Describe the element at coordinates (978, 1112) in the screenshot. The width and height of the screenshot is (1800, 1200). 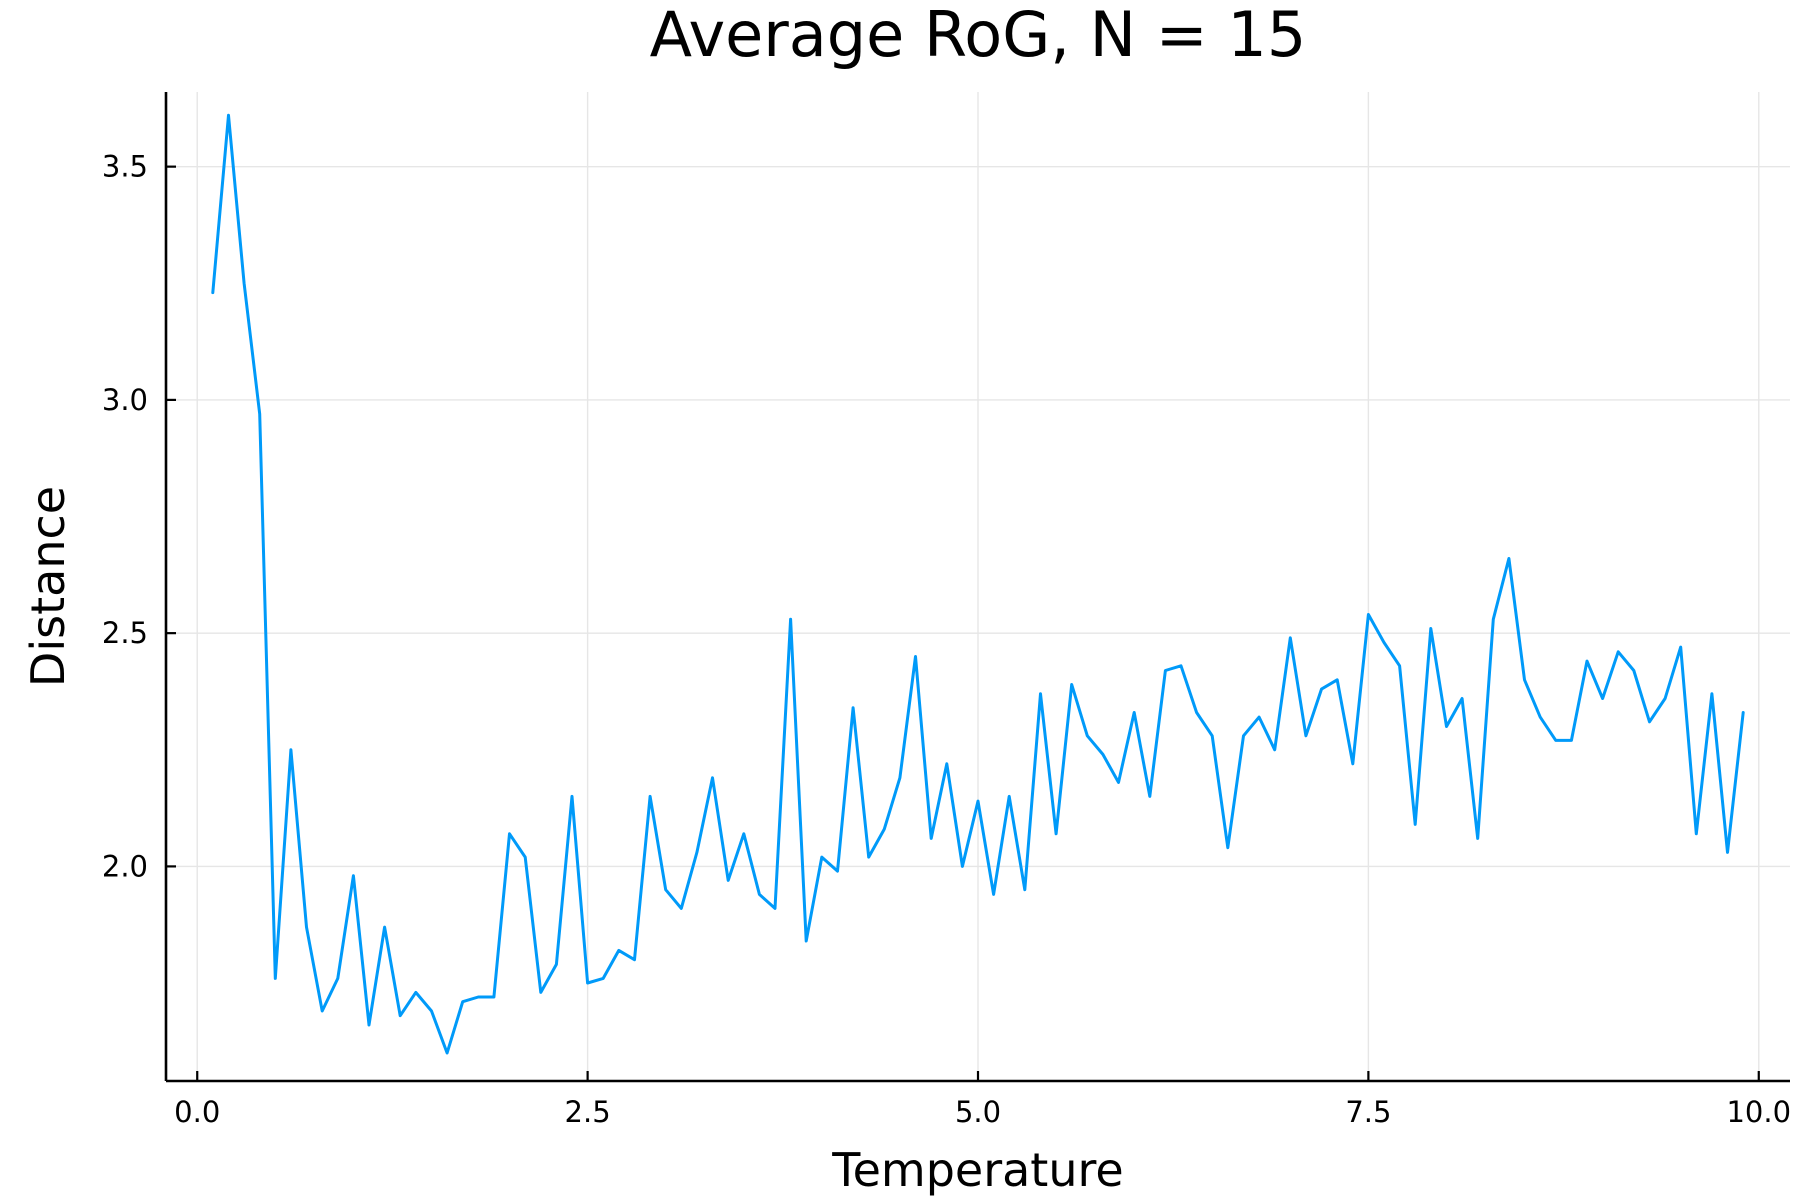
I see `x-tick-label: 5.0` at that location.